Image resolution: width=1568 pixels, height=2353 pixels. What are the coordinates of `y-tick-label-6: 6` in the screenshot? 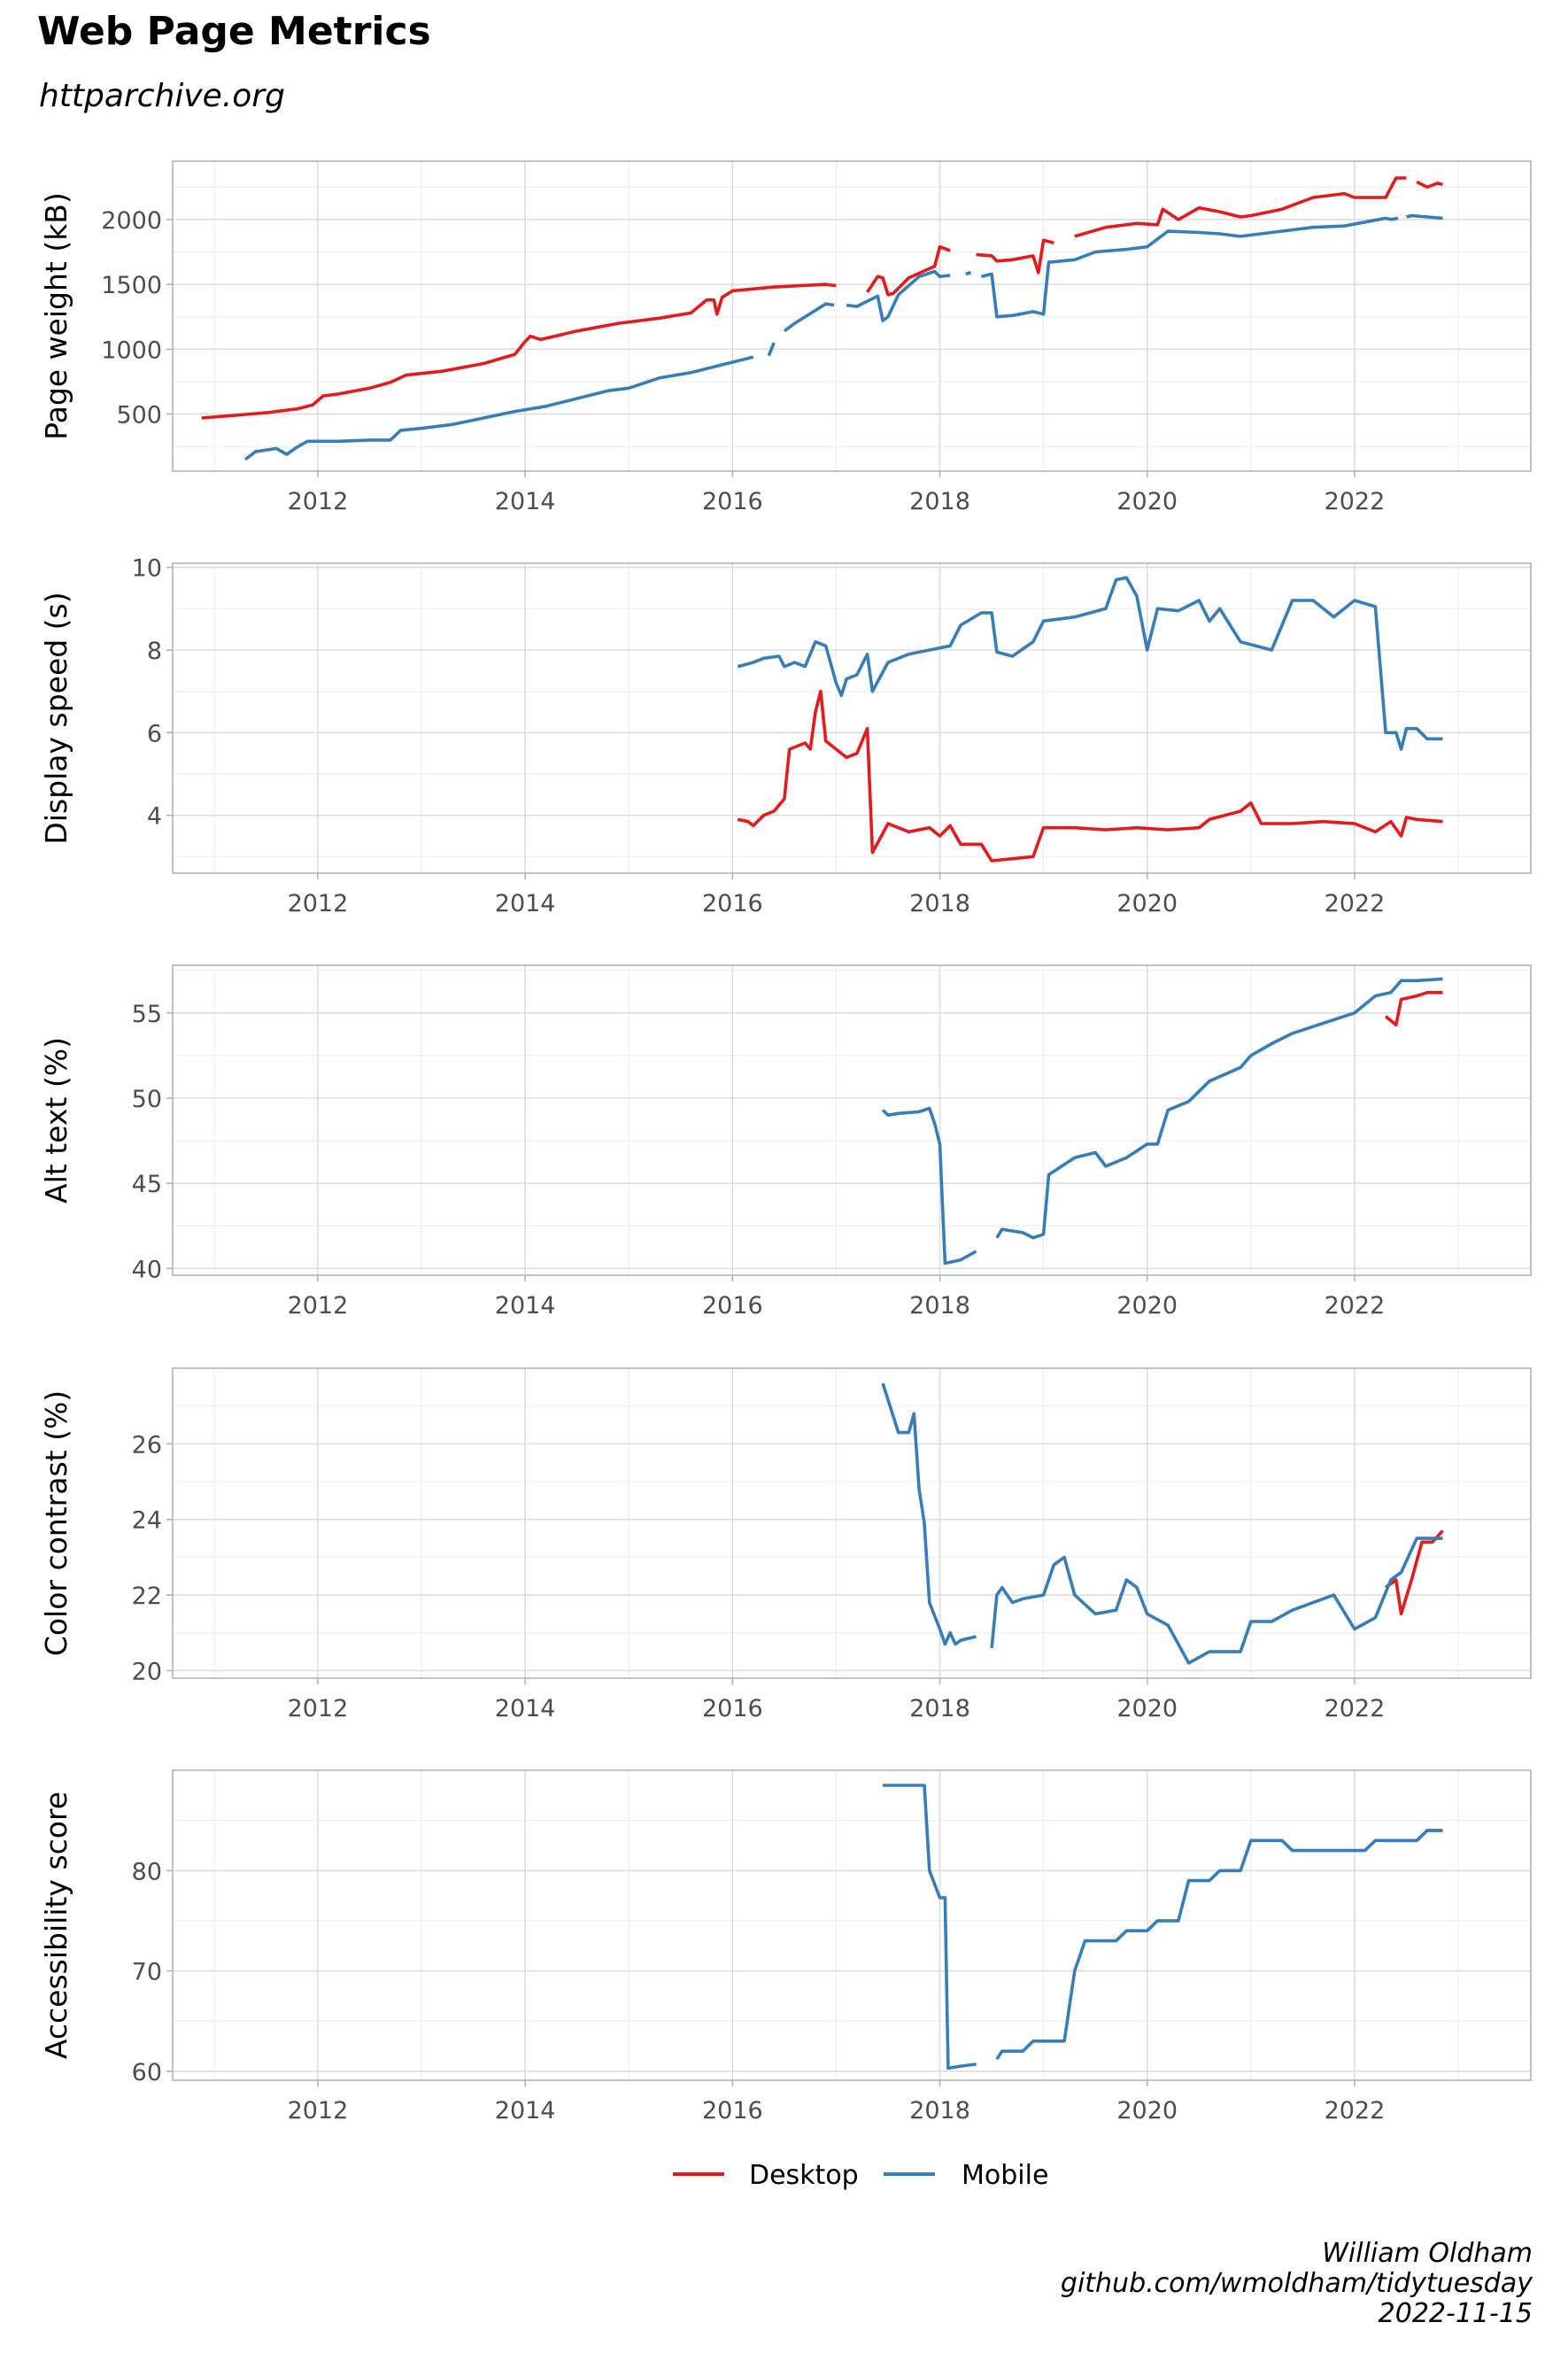 It's located at (155, 733).